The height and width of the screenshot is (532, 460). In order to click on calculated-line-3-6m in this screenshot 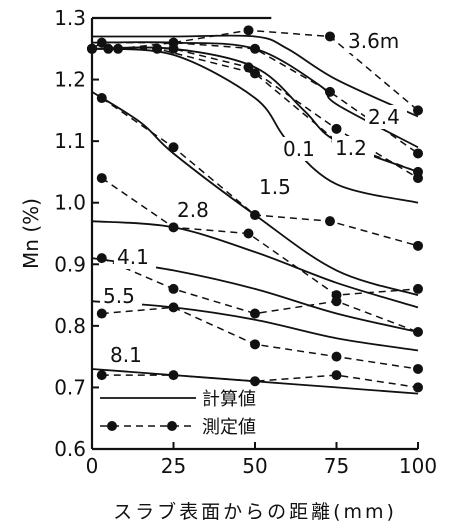, I will do `click(255, 76)`.